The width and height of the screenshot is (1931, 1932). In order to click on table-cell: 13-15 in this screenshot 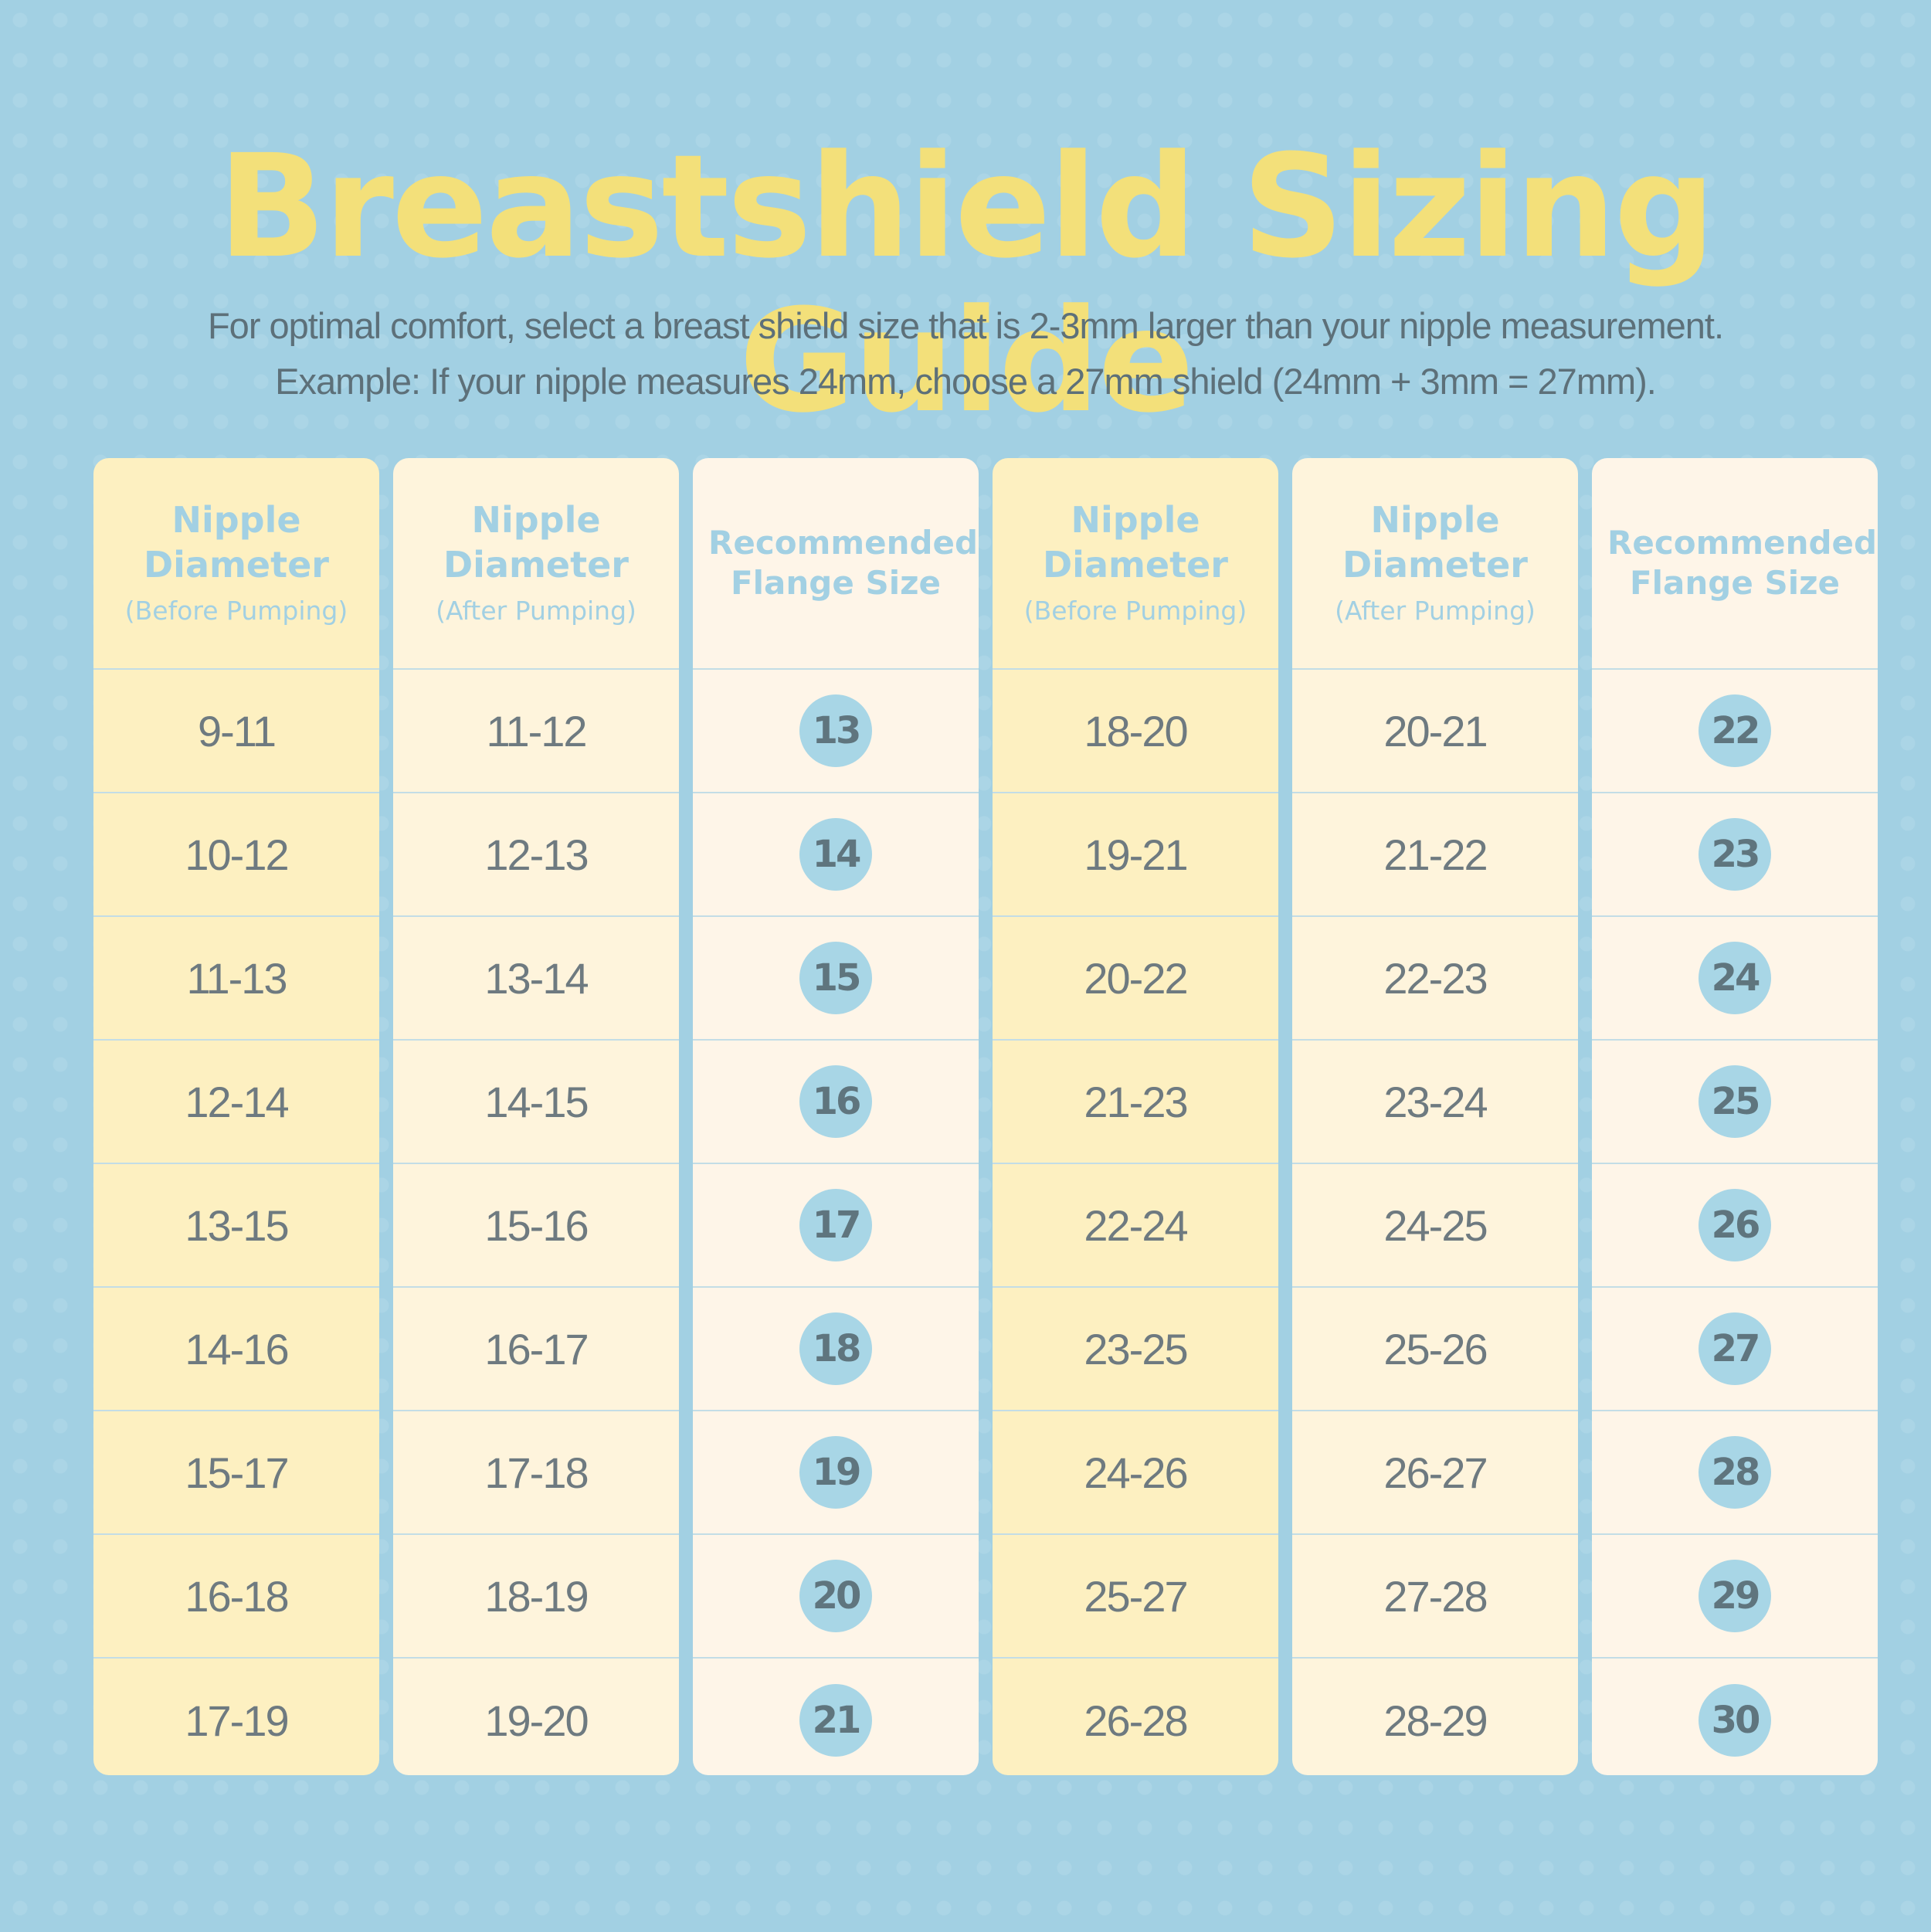, I will do `click(236, 1226)`.